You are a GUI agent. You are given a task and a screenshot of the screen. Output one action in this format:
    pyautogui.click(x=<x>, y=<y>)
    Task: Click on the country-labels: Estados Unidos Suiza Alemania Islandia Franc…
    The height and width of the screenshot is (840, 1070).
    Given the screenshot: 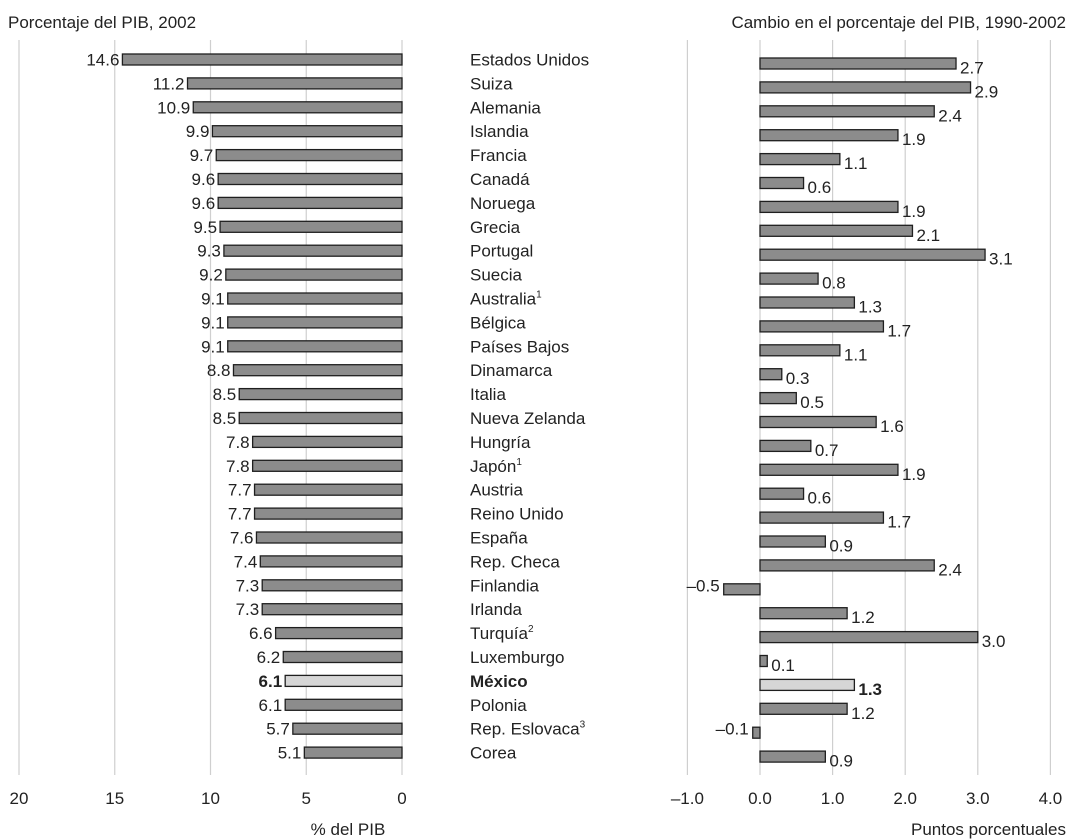 What is the action you would take?
    pyautogui.click(x=529, y=407)
    